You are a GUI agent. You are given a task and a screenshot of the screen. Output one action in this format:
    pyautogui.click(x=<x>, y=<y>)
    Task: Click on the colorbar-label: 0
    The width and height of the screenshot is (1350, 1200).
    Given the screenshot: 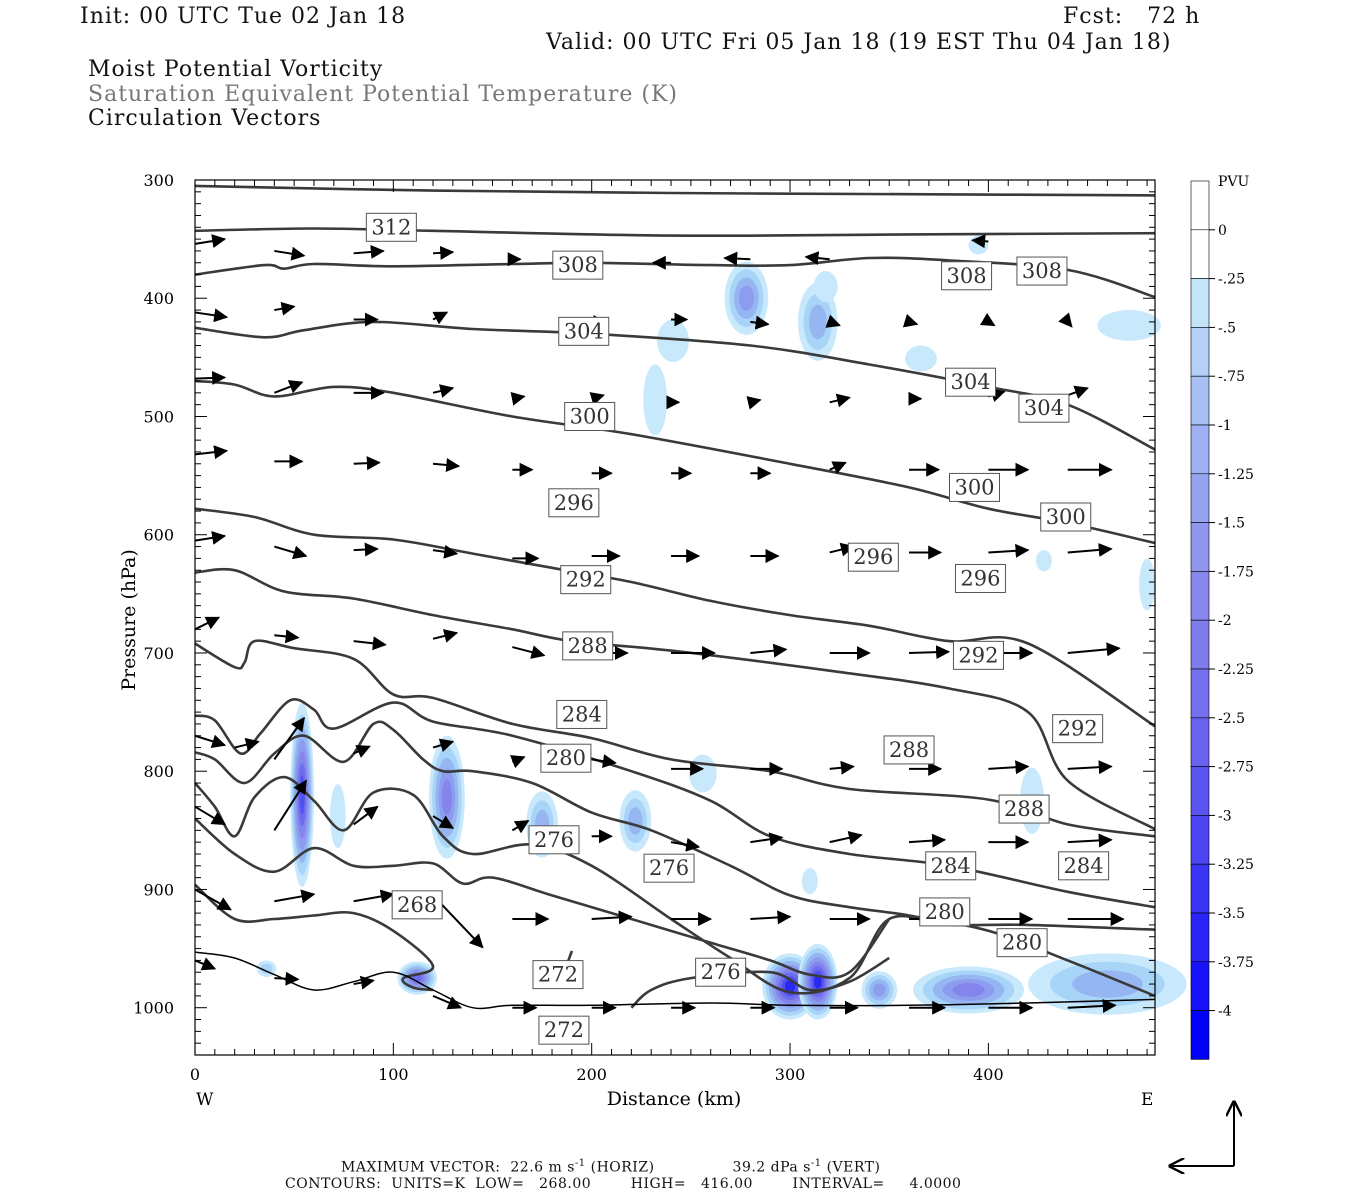 What is the action you would take?
    pyautogui.click(x=1222, y=231)
    